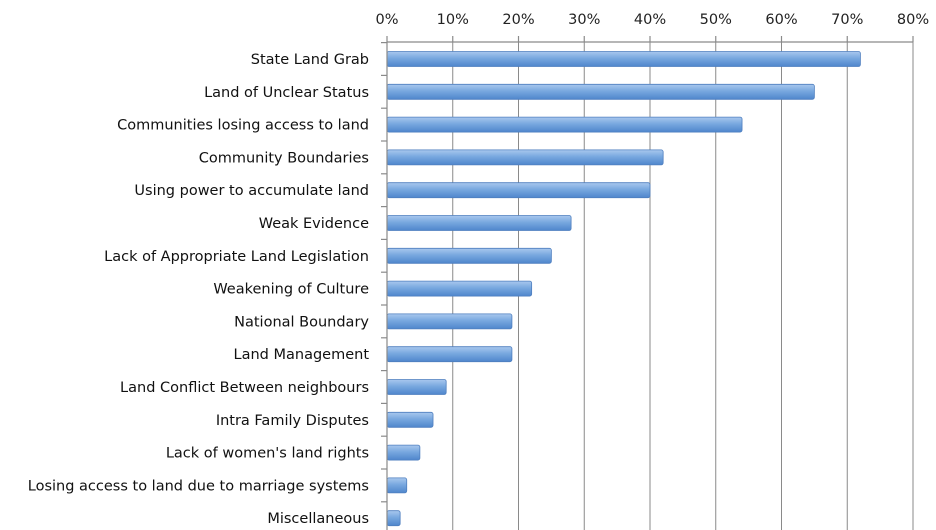 Image resolution: width=936 pixels, height=530 pixels. What do you see at coordinates (267, 454) in the screenshot?
I see `category-label: Lack of women's land rights` at bounding box center [267, 454].